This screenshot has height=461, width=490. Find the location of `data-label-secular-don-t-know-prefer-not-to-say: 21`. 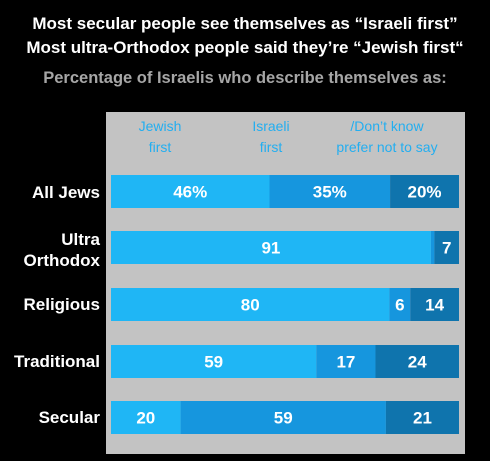

data-label-secular-don-t-know-prefer-not-to-say: 21 is located at coordinates (422, 418).